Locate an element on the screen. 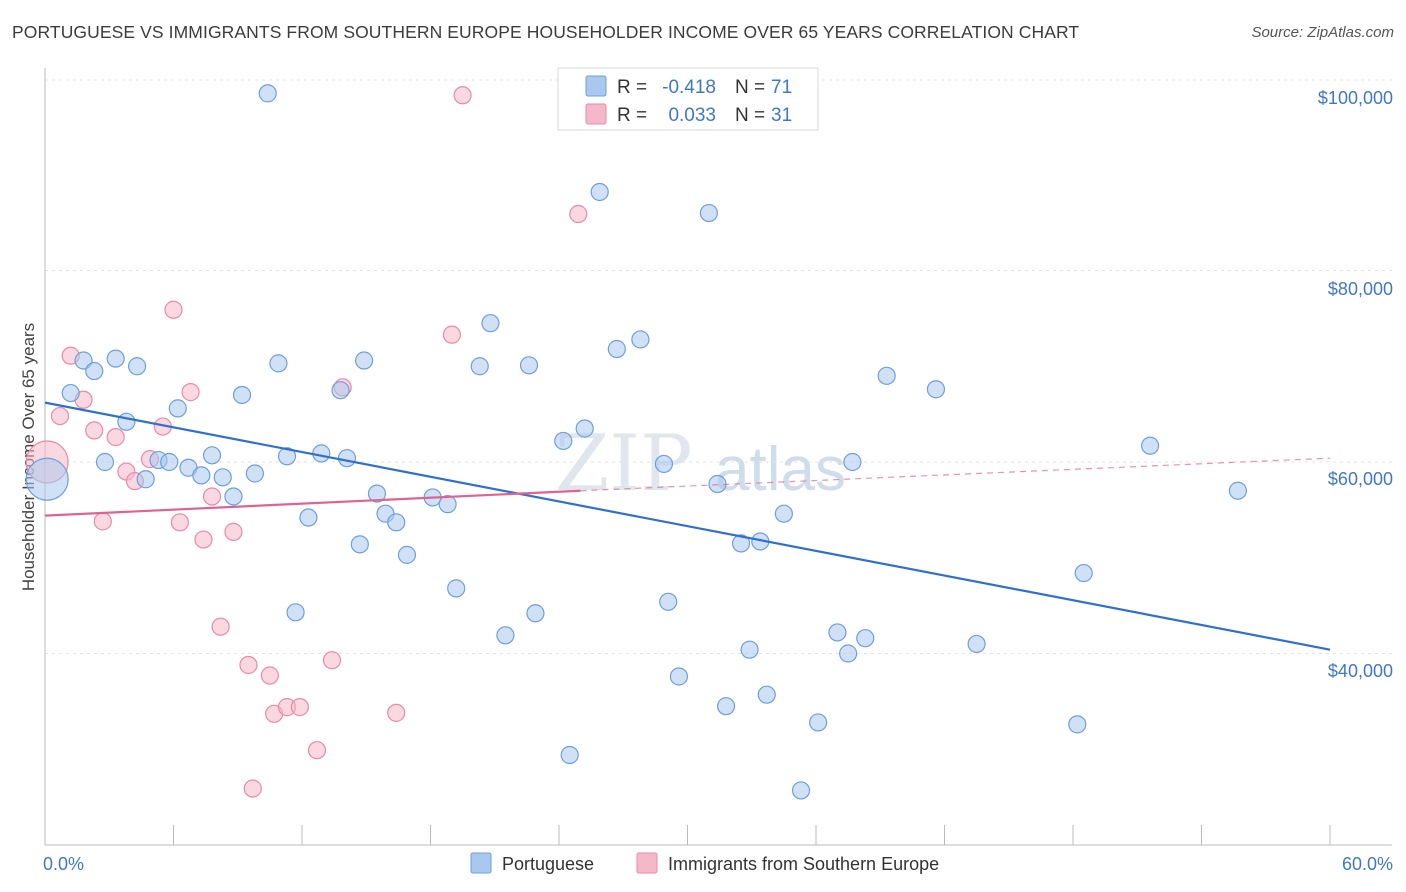 The height and width of the screenshot is (892, 1406). legend-n-value-2: 31 is located at coordinates (781, 115).